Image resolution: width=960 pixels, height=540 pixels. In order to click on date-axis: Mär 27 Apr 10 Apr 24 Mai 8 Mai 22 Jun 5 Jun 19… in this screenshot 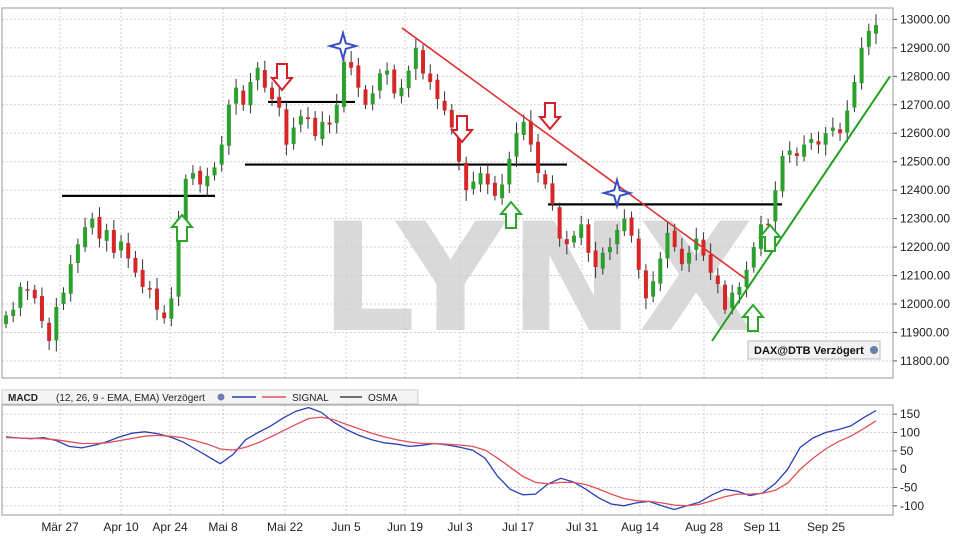, I will do `click(443, 527)`.